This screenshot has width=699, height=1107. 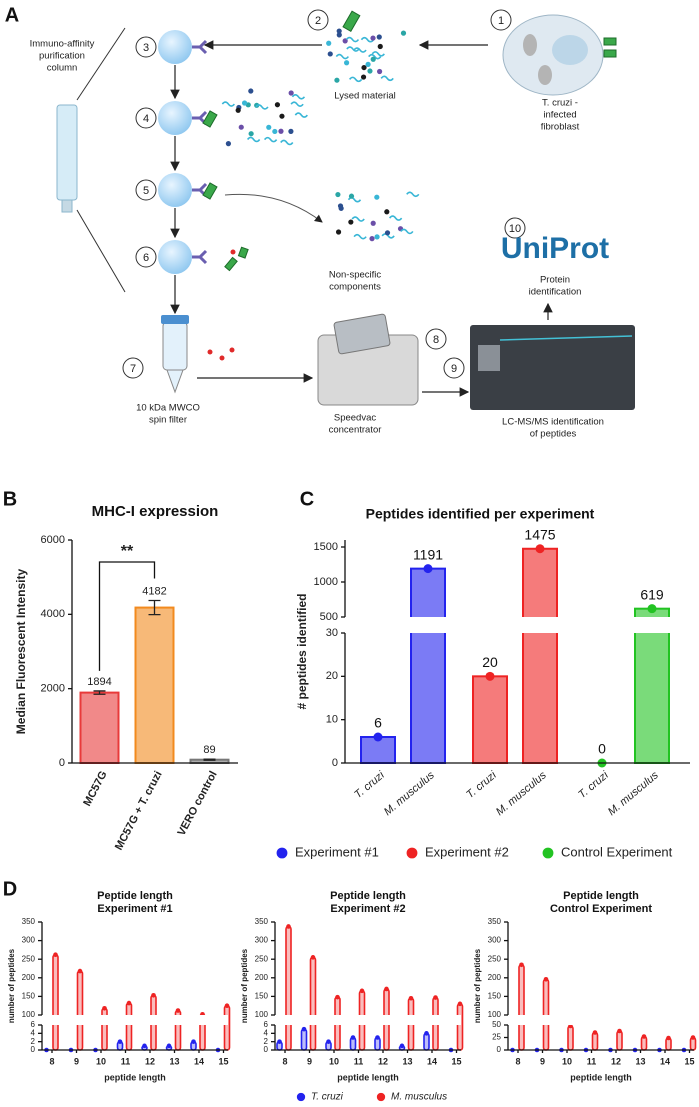 I want to click on y-axis-label: # peptides identified, so click(x=302, y=651).